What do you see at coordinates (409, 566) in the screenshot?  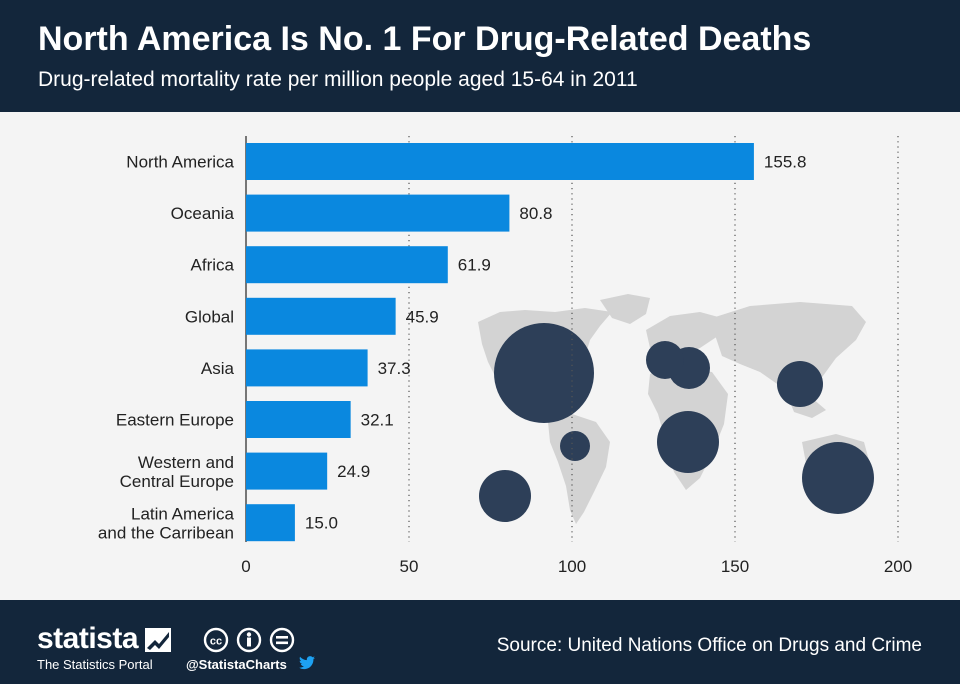 I see `x-tick-label: 50` at bounding box center [409, 566].